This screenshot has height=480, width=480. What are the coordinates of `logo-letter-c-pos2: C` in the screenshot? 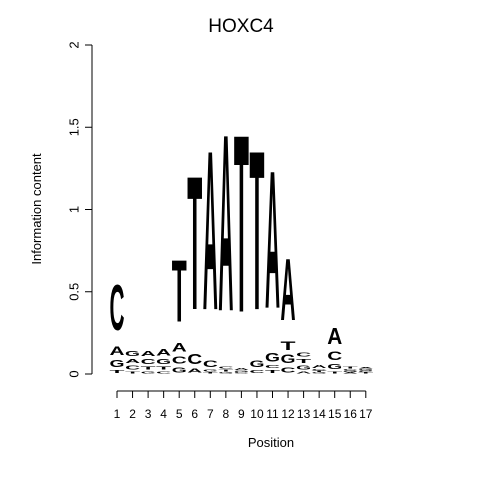 It's located at (132, 367).